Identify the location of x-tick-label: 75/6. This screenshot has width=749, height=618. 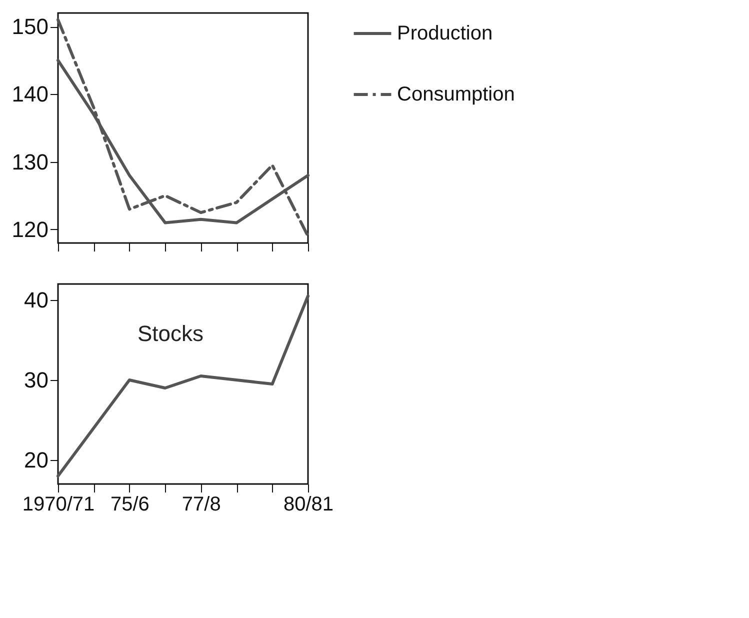
(130, 505).